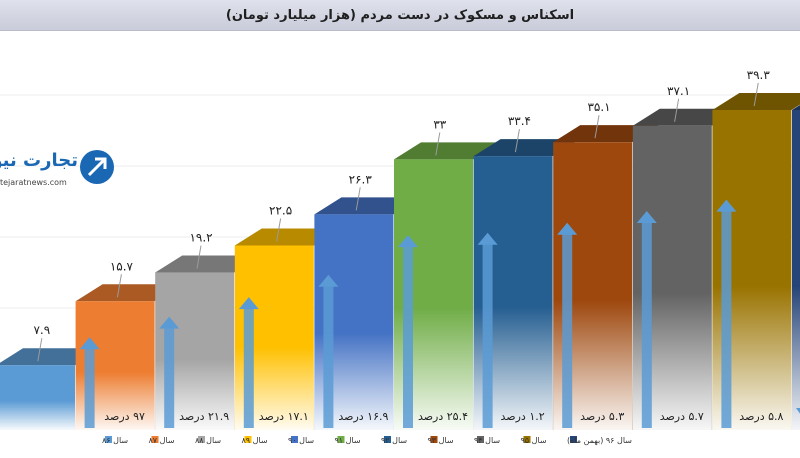 This screenshot has height=458, width=800. I want to click on value-label: ۳۷.۱, so click(678, 91).